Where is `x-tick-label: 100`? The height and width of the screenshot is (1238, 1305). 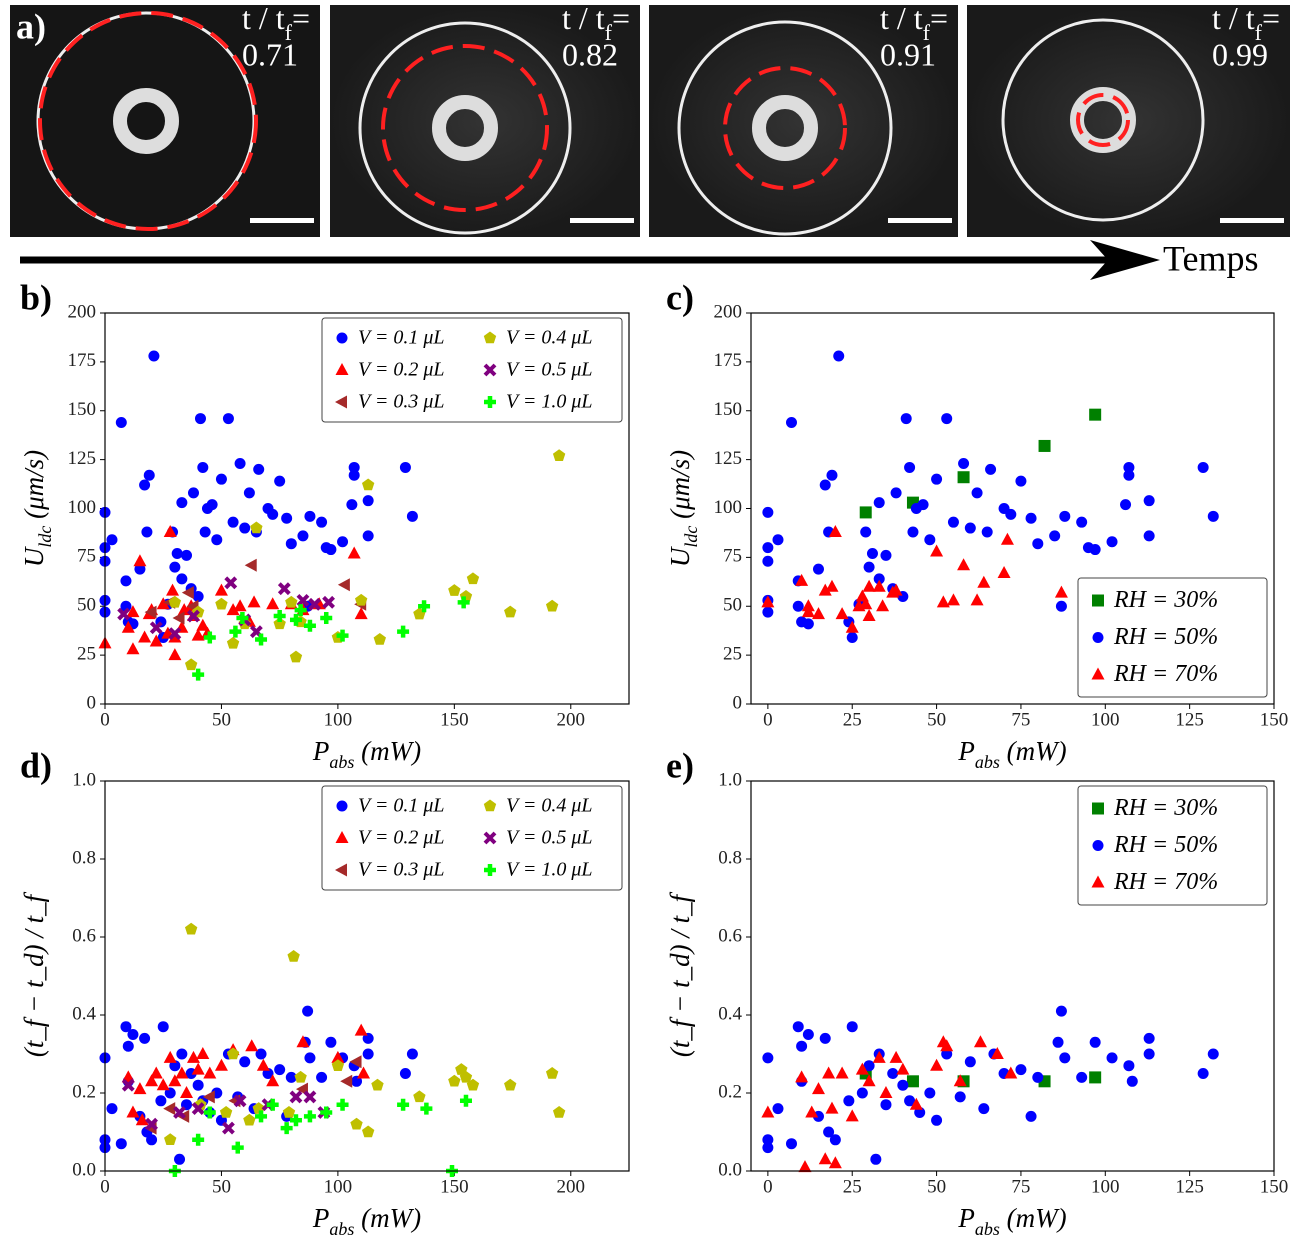 x-tick-label: 100 is located at coordinates (338, 1186).